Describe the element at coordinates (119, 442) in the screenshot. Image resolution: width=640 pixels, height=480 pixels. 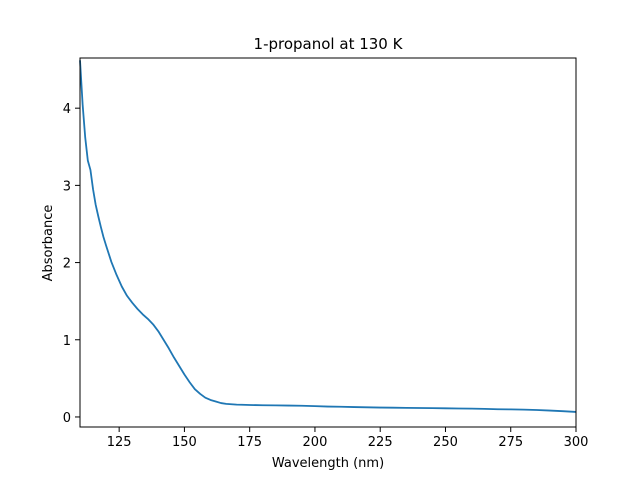
I see `x-tick-label: 125` at that location.